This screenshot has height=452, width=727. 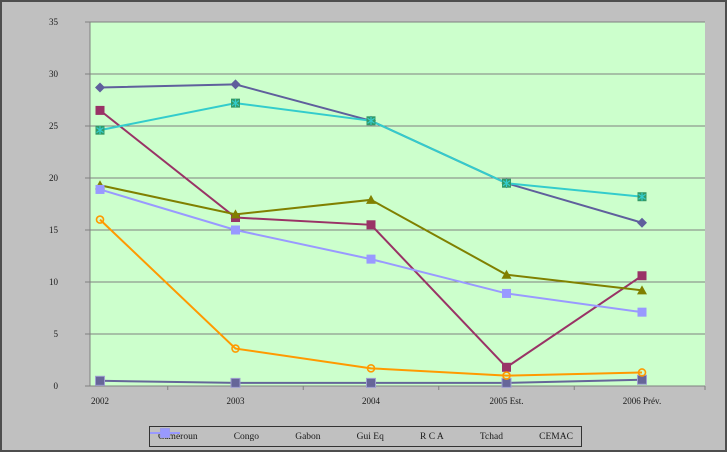 I want to click on legend-item-congo: Congo, so click(x=205, y=435).